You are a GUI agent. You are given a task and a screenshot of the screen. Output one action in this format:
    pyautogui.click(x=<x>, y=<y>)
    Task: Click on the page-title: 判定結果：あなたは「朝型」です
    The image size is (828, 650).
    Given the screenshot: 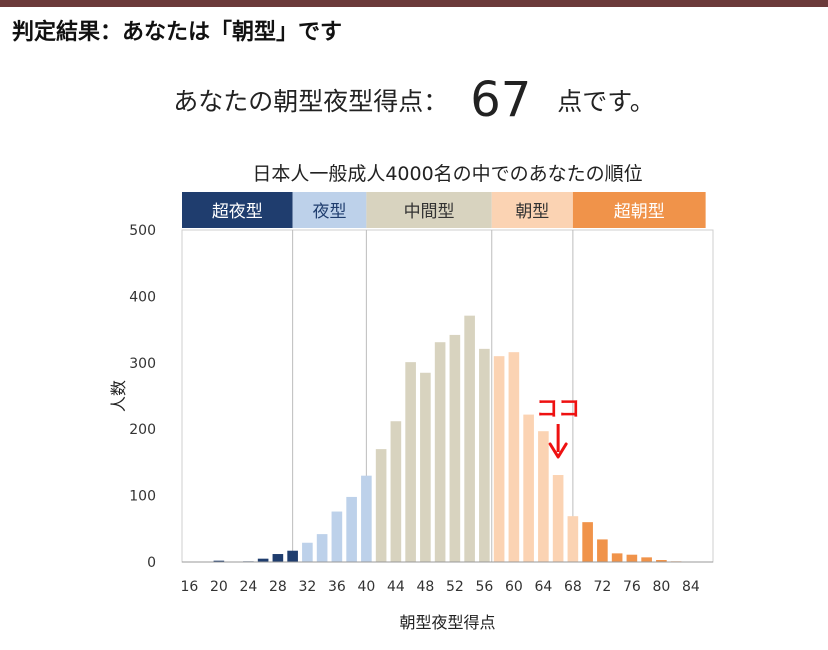 What is the action you would take?
    pyautogui.click(x=177, y=32)
    